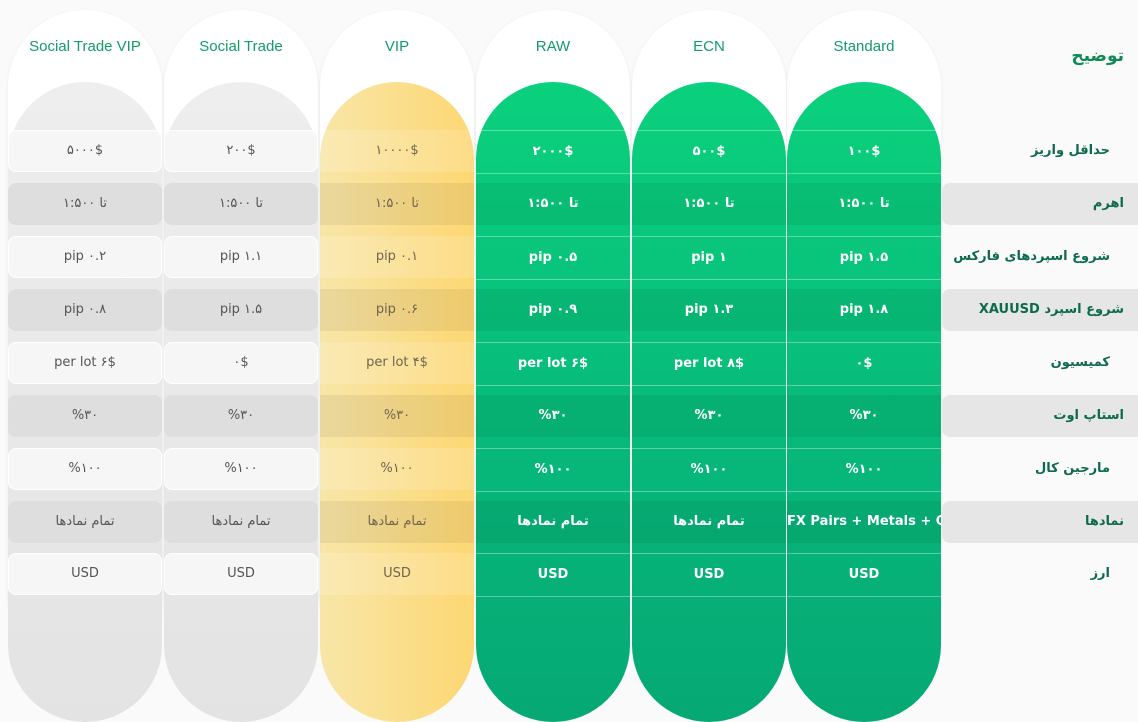 This screenshot has width=1138, height=722. Describe the element at coordinates (553, 310) in the screenshot. I see `plan-cell: pip ۰.۹` at that location.